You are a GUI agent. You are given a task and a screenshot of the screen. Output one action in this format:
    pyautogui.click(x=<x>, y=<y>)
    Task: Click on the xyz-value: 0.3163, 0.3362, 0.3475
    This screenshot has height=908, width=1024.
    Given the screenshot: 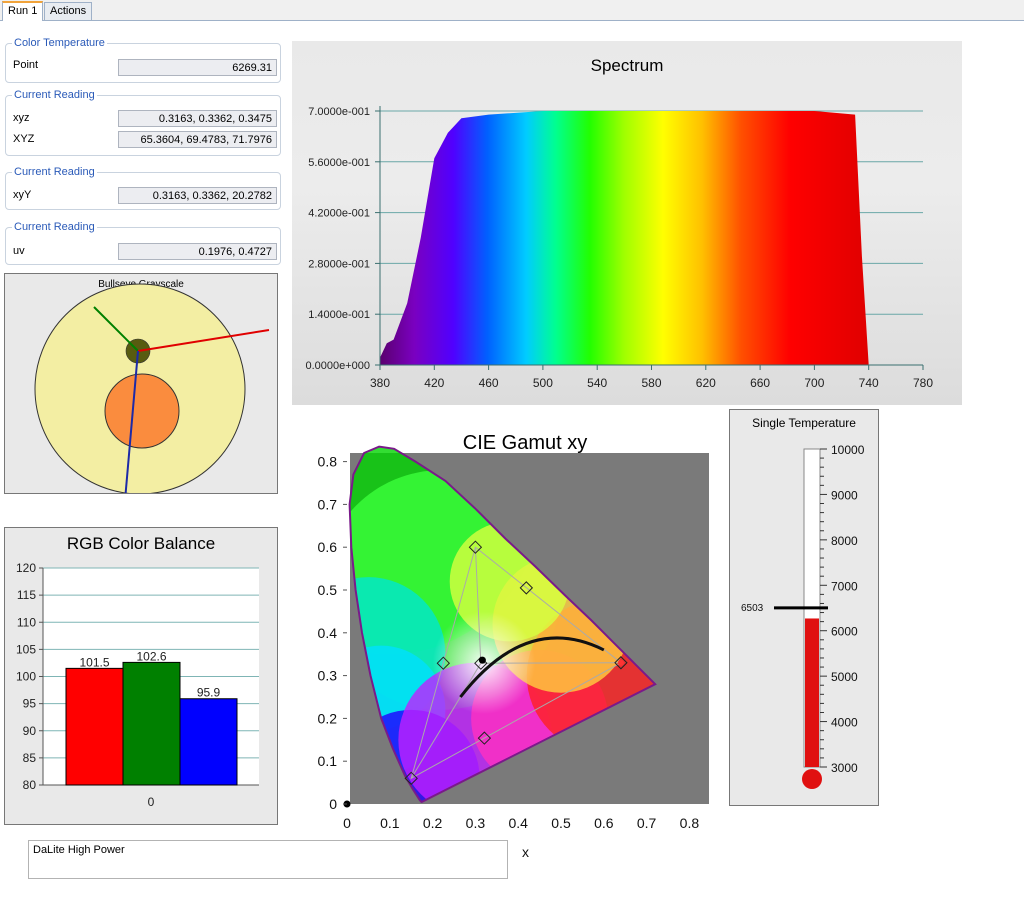 What is the action you would take?
    pyautogui.click(x=197, y=118)
    